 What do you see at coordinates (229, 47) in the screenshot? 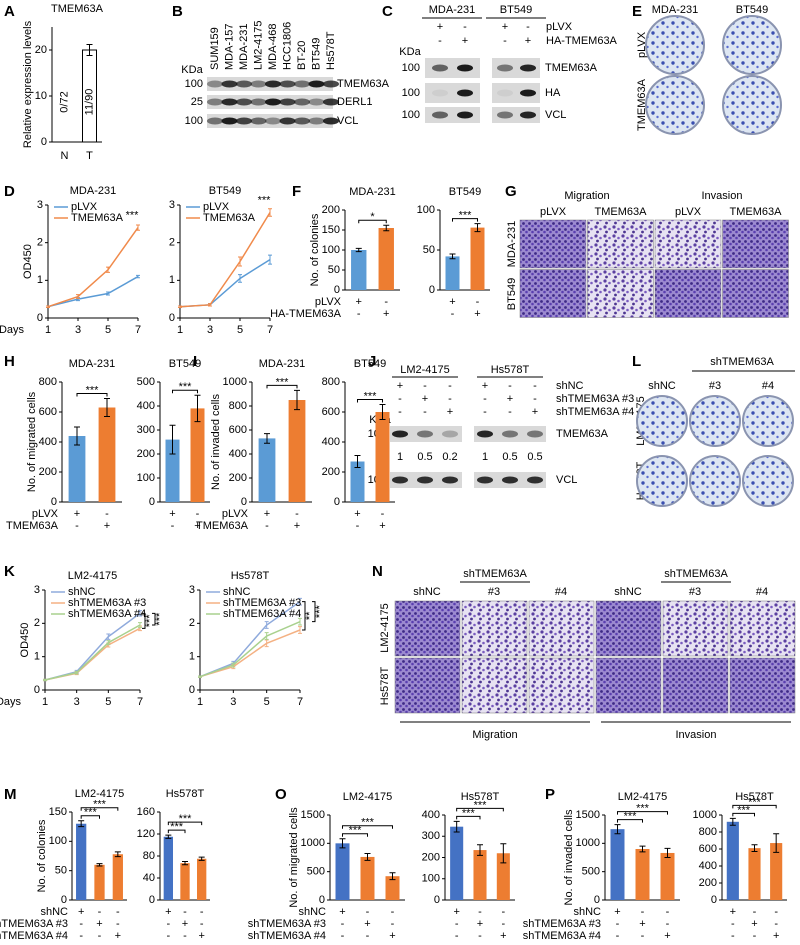
I see `lane-label: MDA-157` at bounding box center [229, 47].